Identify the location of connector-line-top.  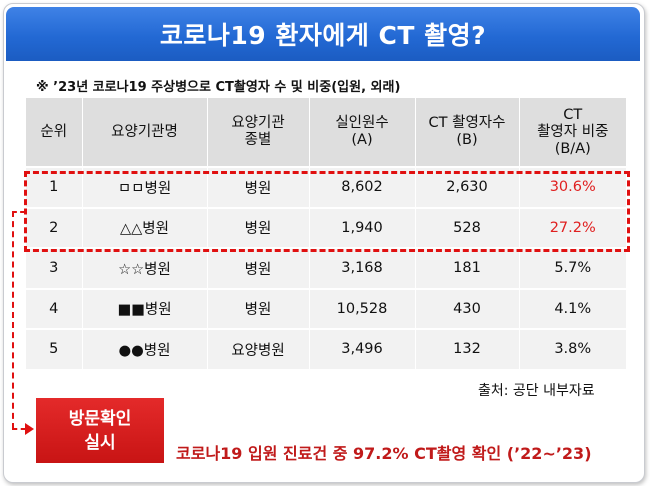
(18, 212).